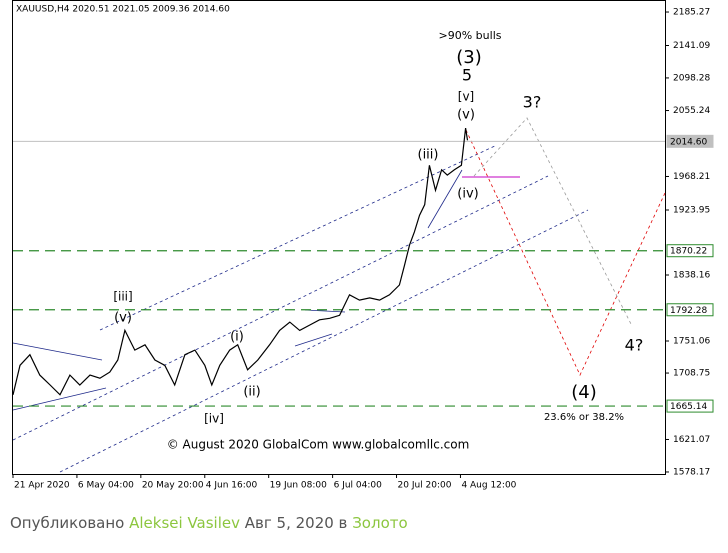 Image resolution: width=728 pixels, height=553 pixels. Describe the element at coordinates (122, 297) in the screenshot. I see `wave-label: [iii]` at that location.